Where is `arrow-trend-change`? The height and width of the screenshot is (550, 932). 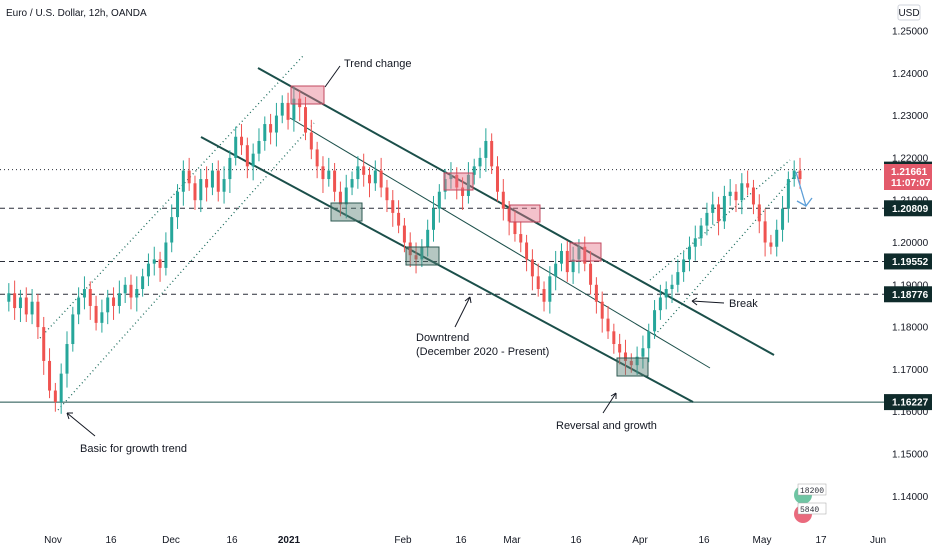 arrow-trend-change is located at coordinates (332, 76).